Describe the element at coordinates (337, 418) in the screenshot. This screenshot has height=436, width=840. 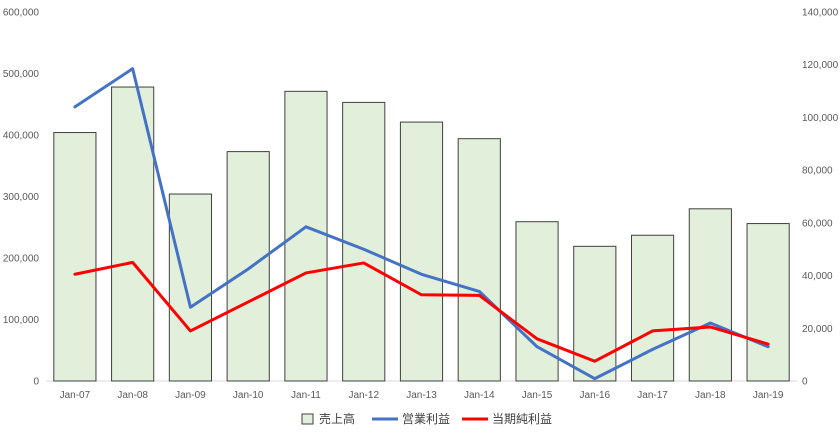
I see `legend-label: 売上高` at that location.